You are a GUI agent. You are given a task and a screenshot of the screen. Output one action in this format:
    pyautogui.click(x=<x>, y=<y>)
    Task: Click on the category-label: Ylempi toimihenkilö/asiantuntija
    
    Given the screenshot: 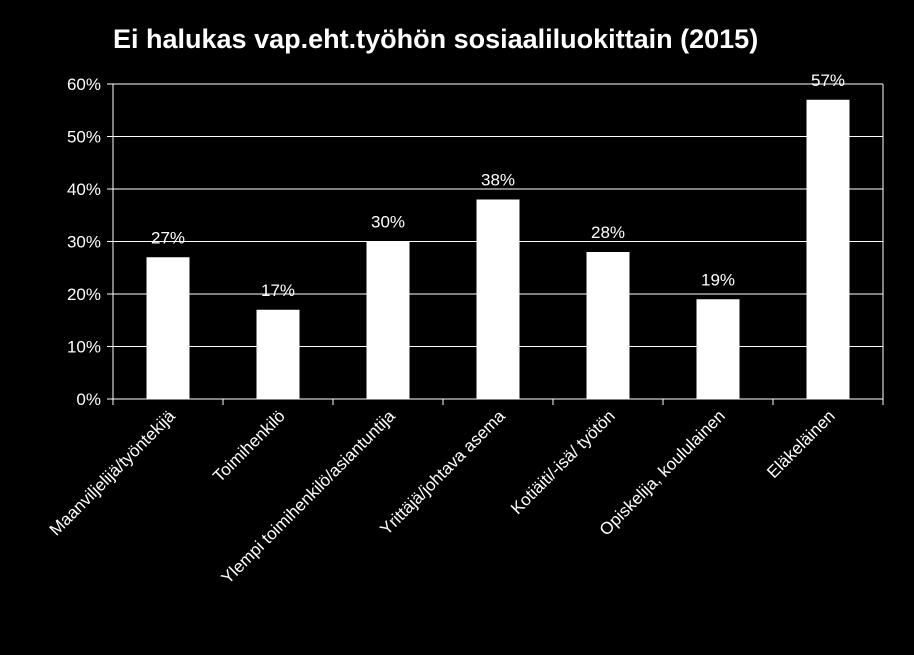 What is the action you would take?
    pyautogui.click(x=309, y=497)
    